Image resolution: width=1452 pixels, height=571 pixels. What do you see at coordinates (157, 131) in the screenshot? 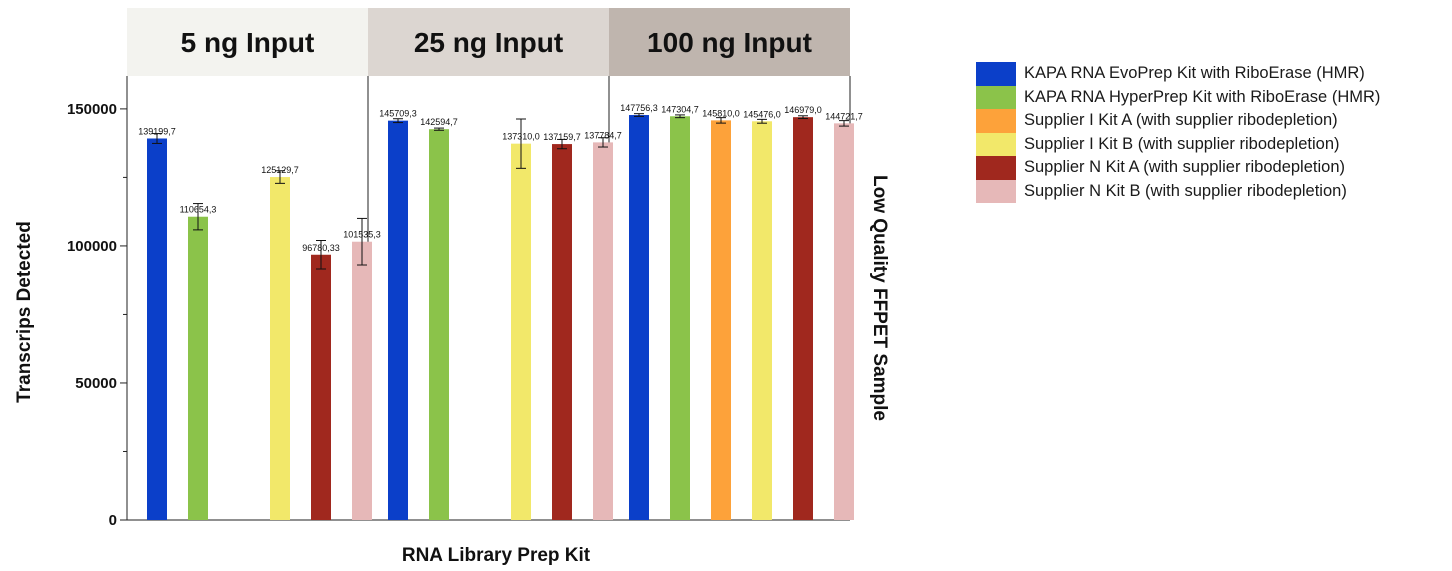
I see `data-label: 139199,7` at bounding box center [157, 131].